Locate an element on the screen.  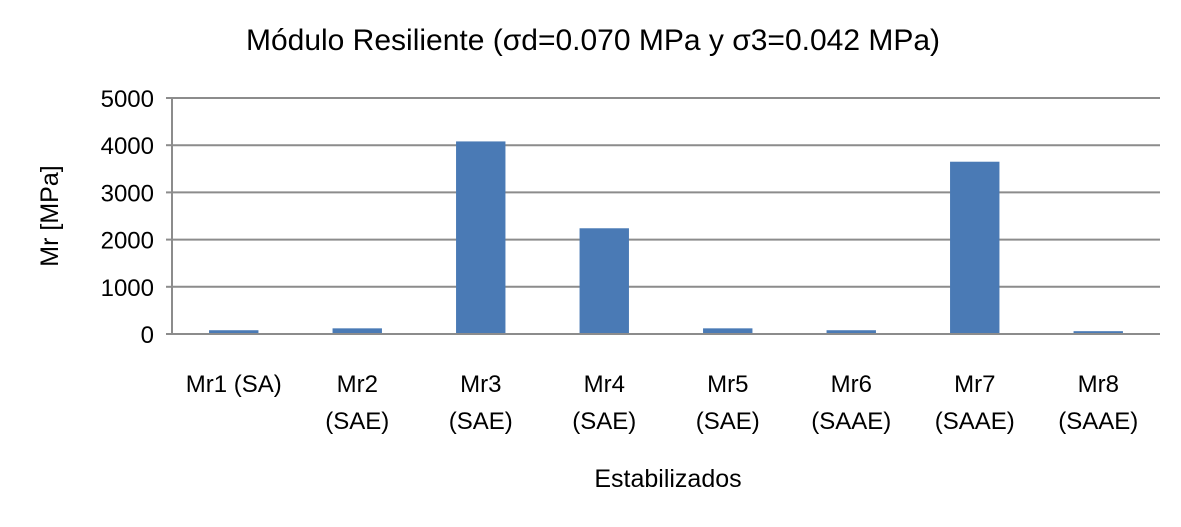
y-tick-label: 2000 is located at coordinates (127, 241).